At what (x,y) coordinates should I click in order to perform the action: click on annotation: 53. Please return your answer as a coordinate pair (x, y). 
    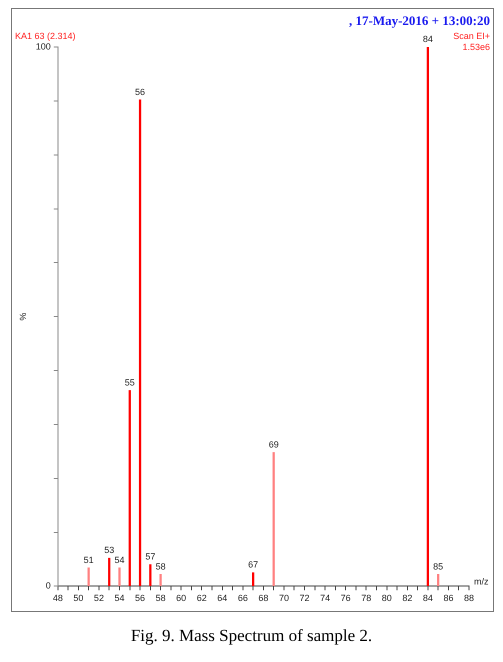
    Looking at the image, I should click on (109, 550).